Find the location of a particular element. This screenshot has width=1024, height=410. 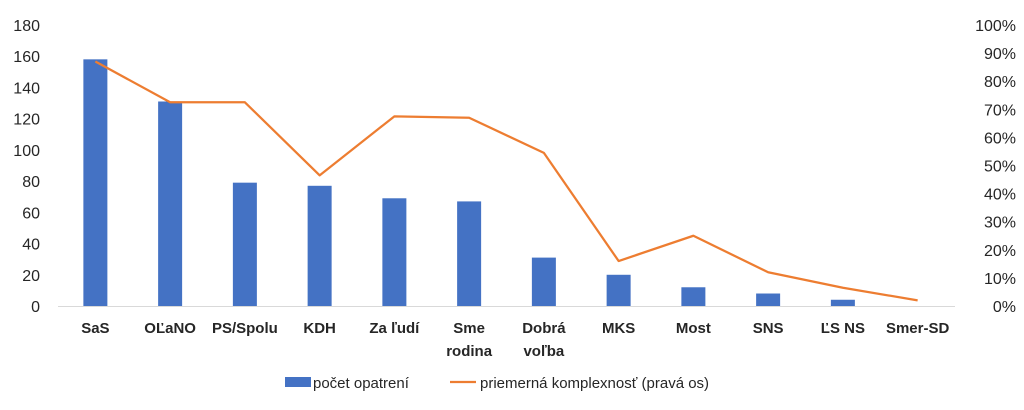

left-tick-label: 80 is located at coordinates (31, 182).